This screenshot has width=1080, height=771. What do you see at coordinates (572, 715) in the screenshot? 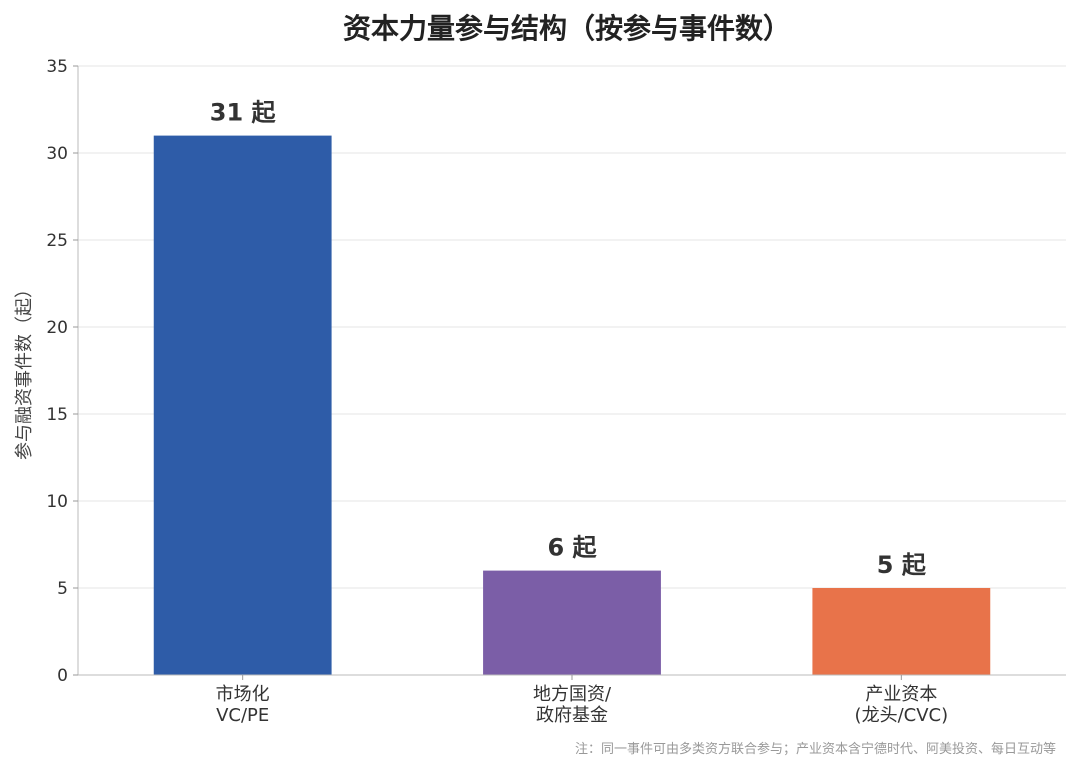
I see `x-tick-label-line: 政府基金` at bounding box center [572, 715].